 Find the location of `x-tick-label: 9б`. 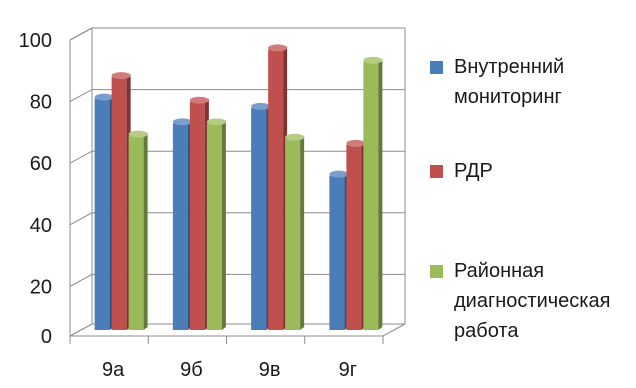

x-tick-label: 9б is located at coordinates (191, 370).